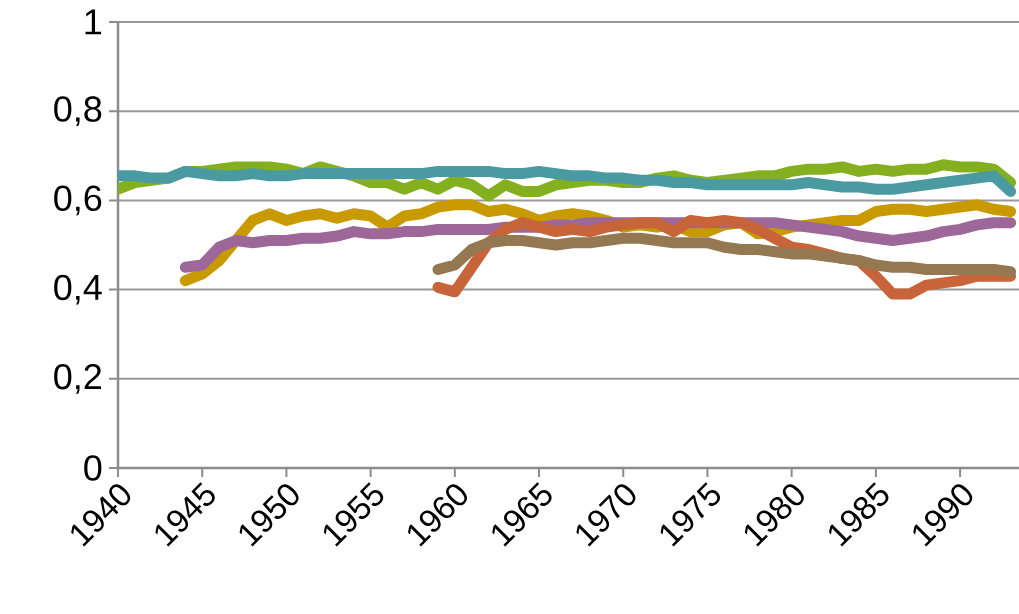  Describe the element at coordinates (78, 289) in the screenshot. I see `y-tick-label: 0,4` at that location.